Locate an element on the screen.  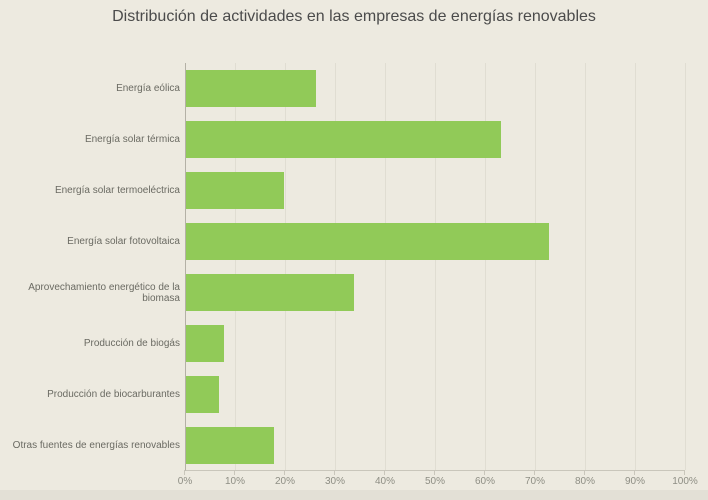
x-tick-label: 0% is located at coordinates (185, 481).